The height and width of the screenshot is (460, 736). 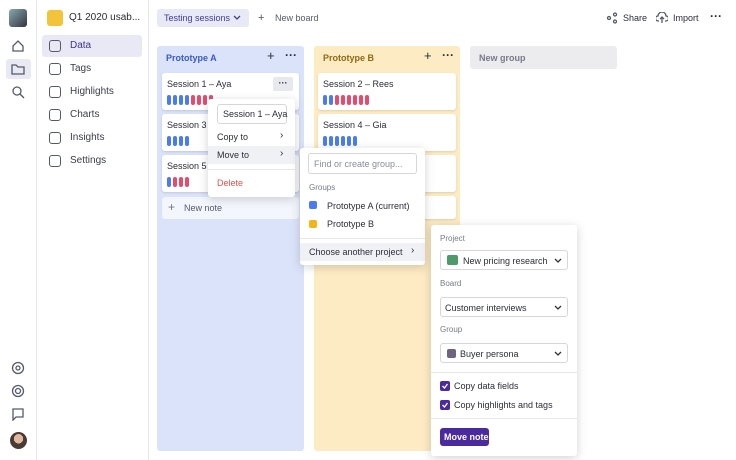 I want to click on help-icon, so click(x=18, y=391).